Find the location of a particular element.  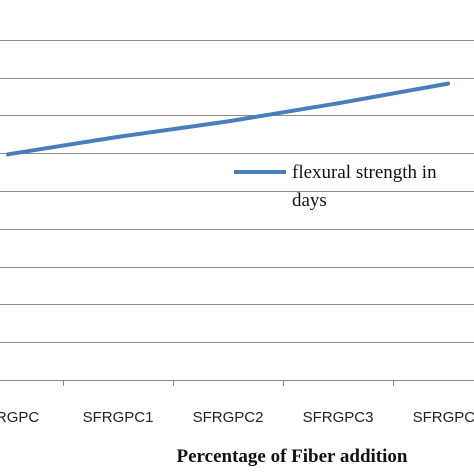

x-tick-label: SFRGPC1 is located at coordinates (118, 417).